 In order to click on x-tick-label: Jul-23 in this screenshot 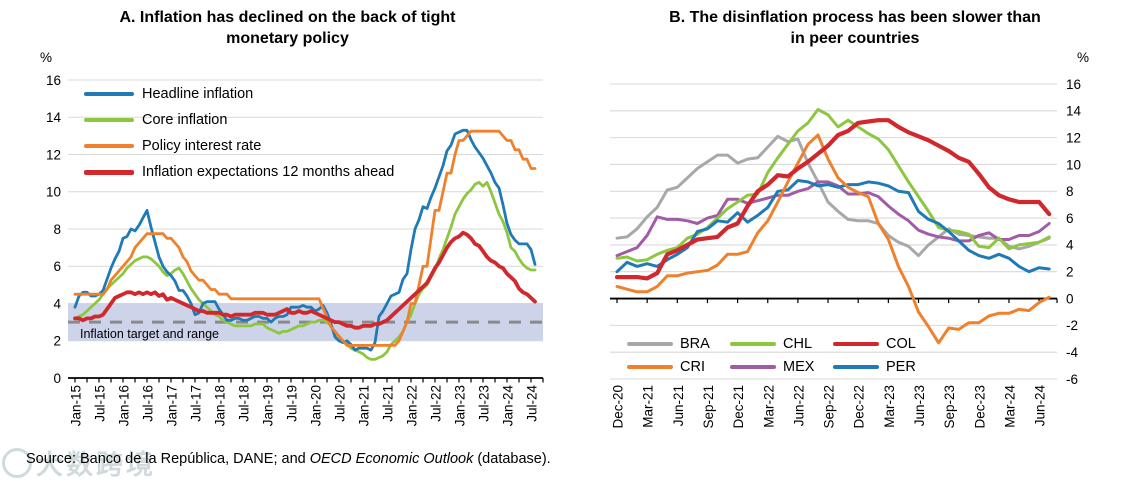, I will do `click(484, 403)`.